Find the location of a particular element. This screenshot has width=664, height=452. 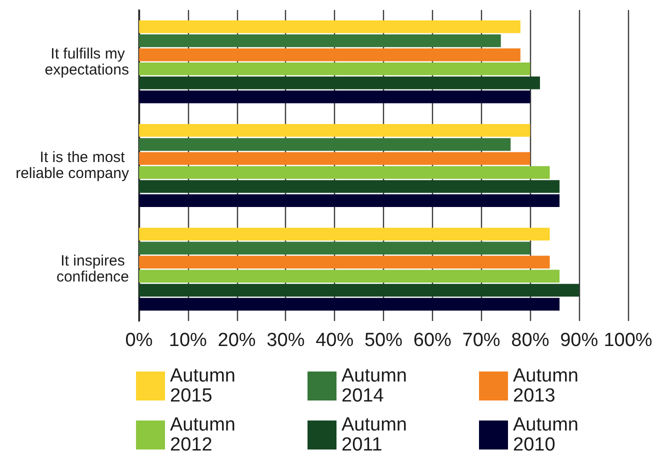

y-tick-label: It is the most reliable company is located at coordinates (73, 165).